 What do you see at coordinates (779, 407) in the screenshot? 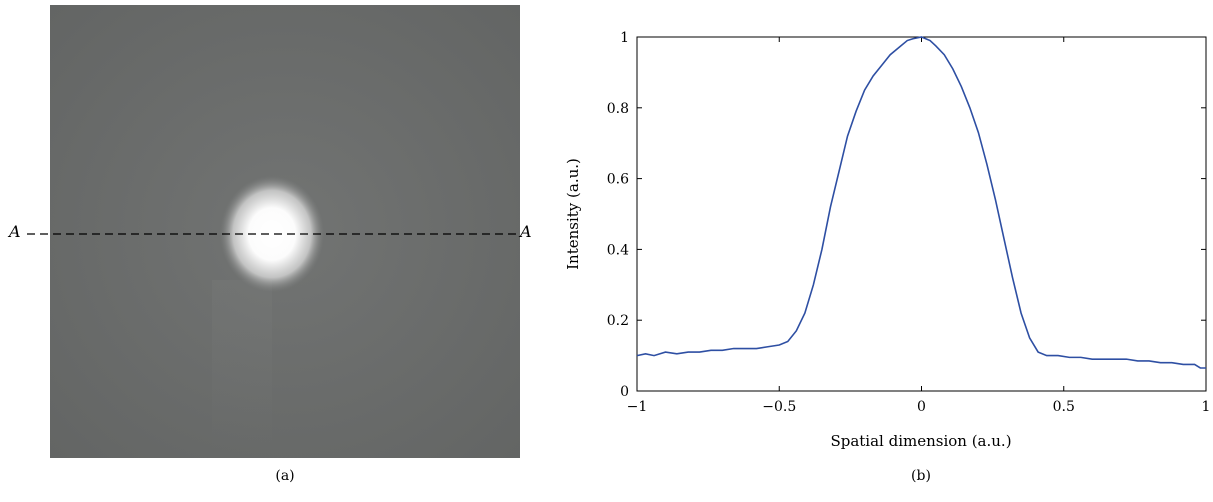
I see `x-tick-label: −0.5` at bounding box center [779, 407].